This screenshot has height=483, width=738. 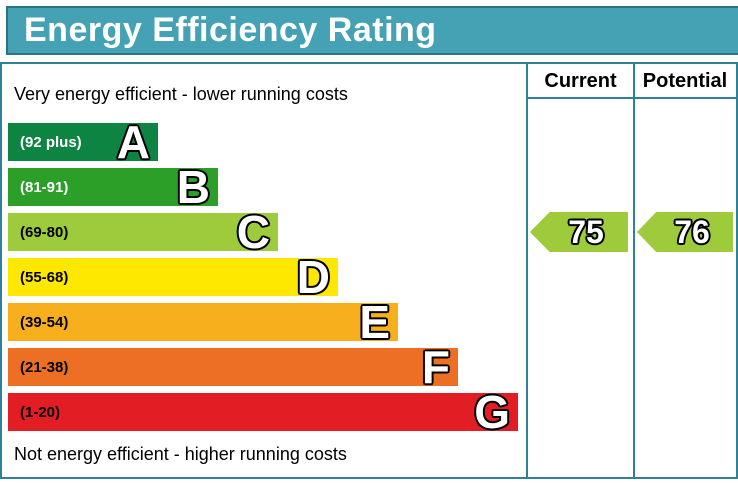 What do you see at coordinates (631, 98) in the screenshot?
I see `header-underline` at bounding box center [631, 98].